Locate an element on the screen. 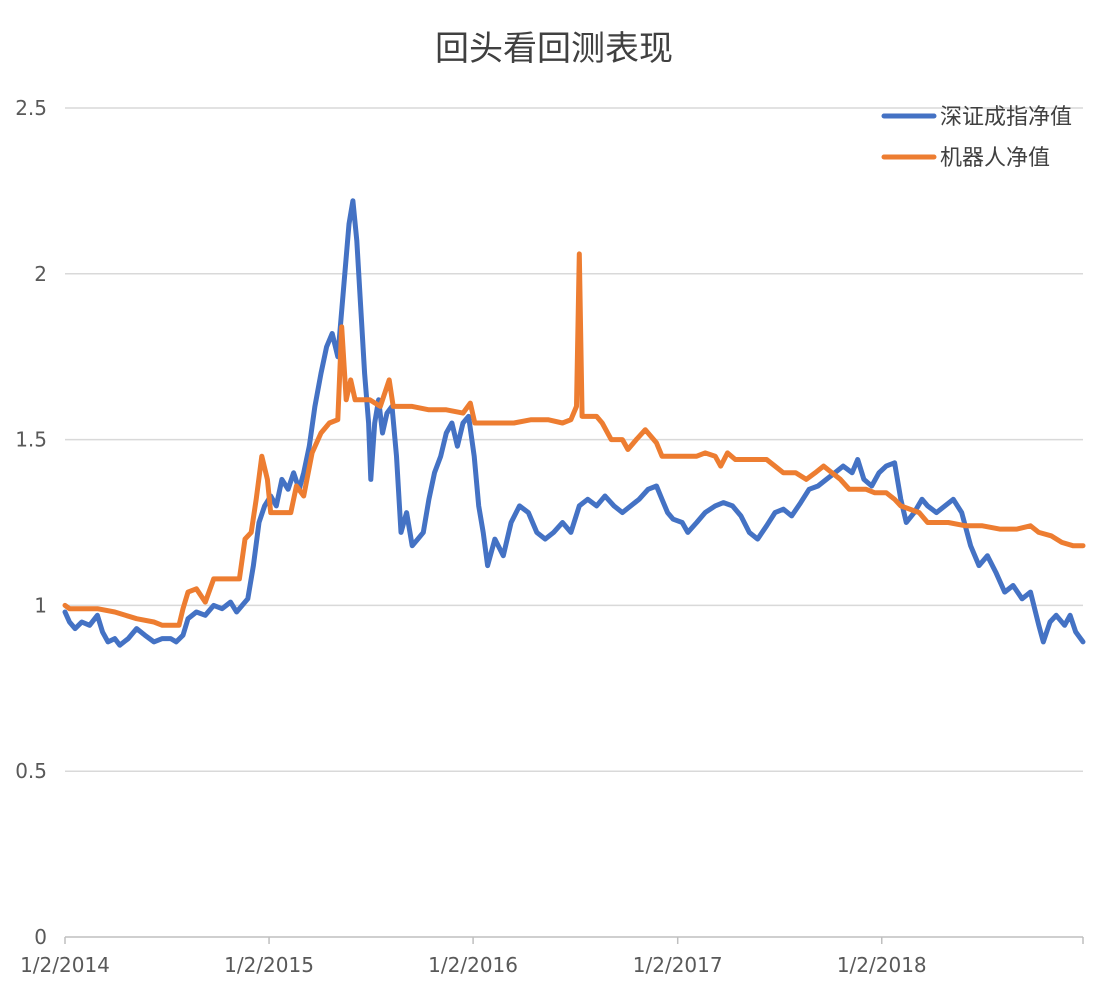 The height and width of the screenshot is (1002, 1108). x-axis: 1/2/2014 1/2/2015 1/2/2016 1/2/2017 1/2/2018 is located at coordinates (552, 956).